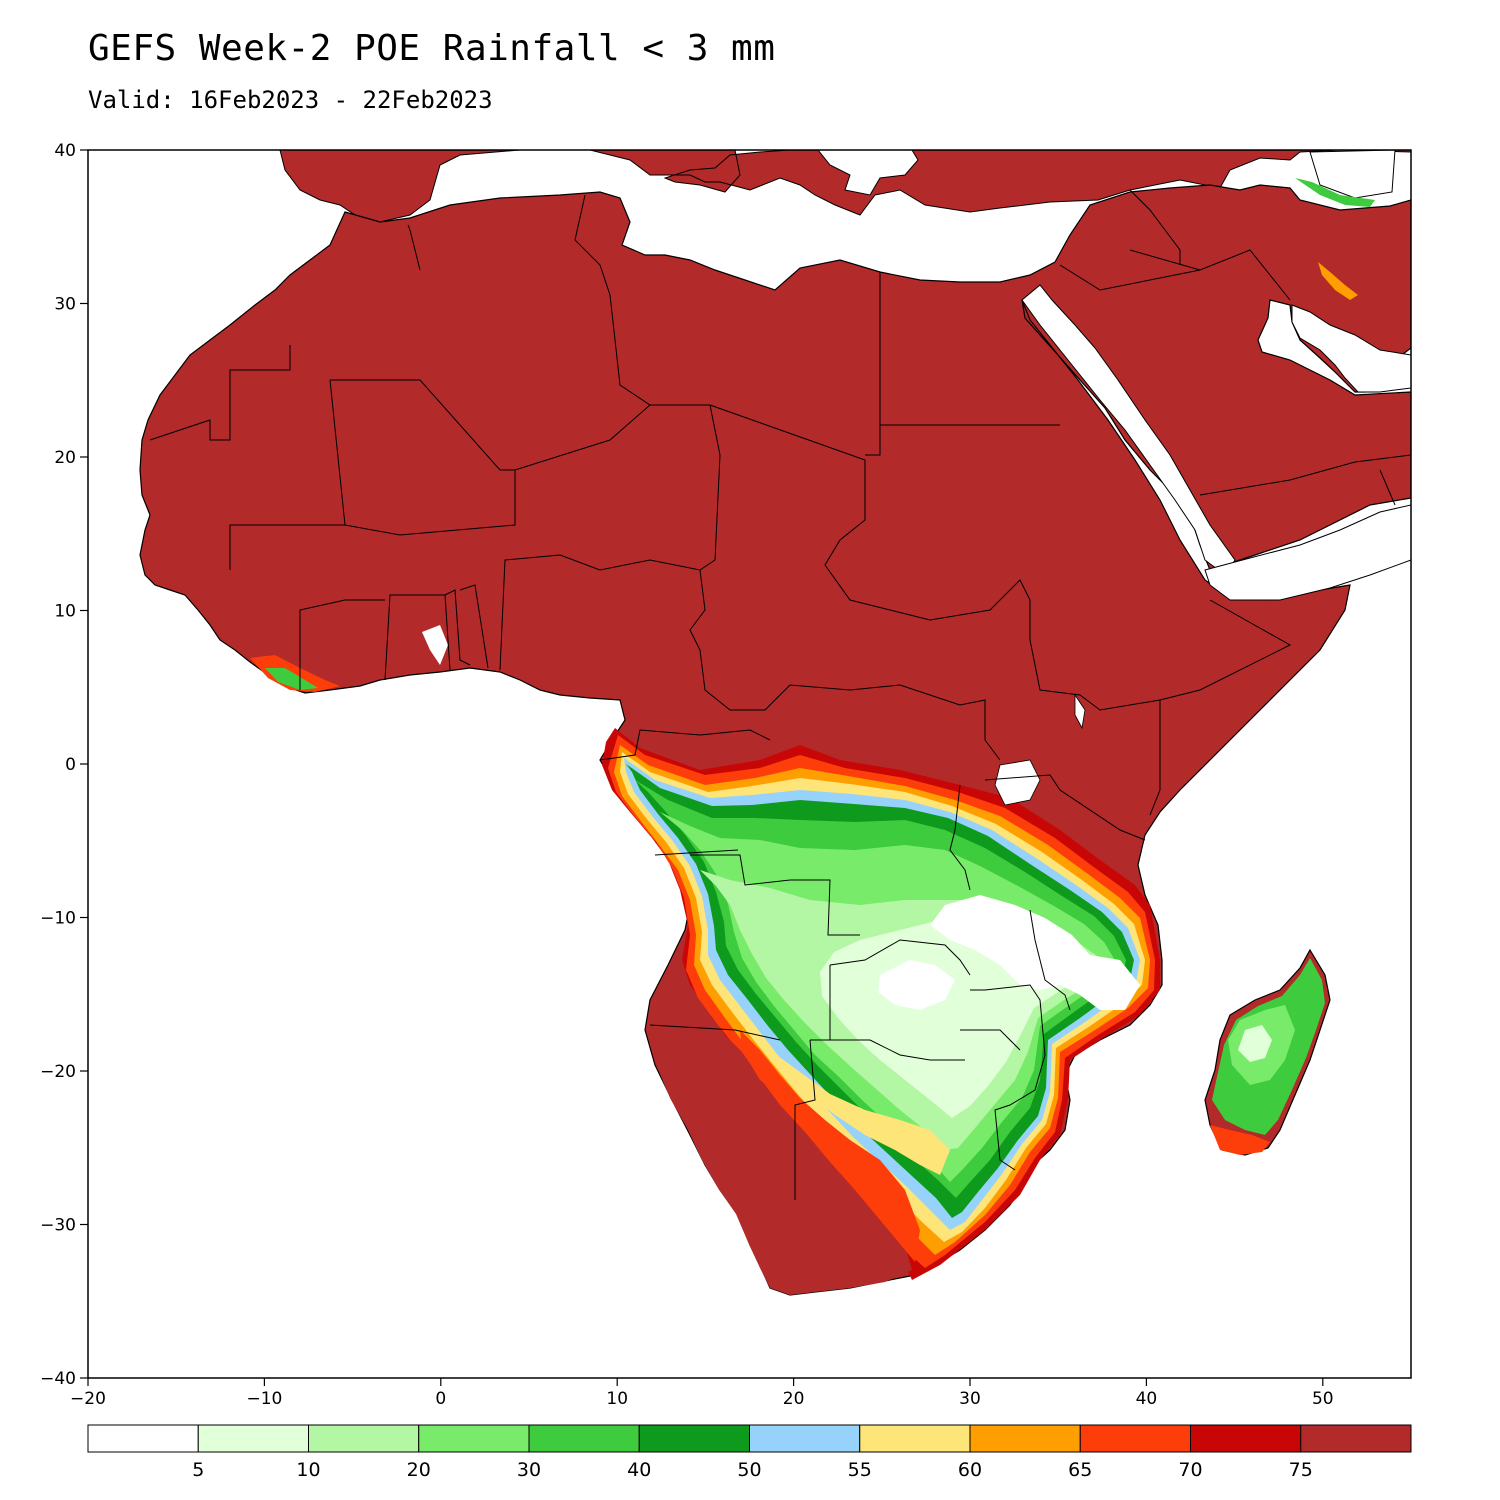 The image size is (1500, 1500). I want to click on y-tick-label: 20, so click(65, 458).